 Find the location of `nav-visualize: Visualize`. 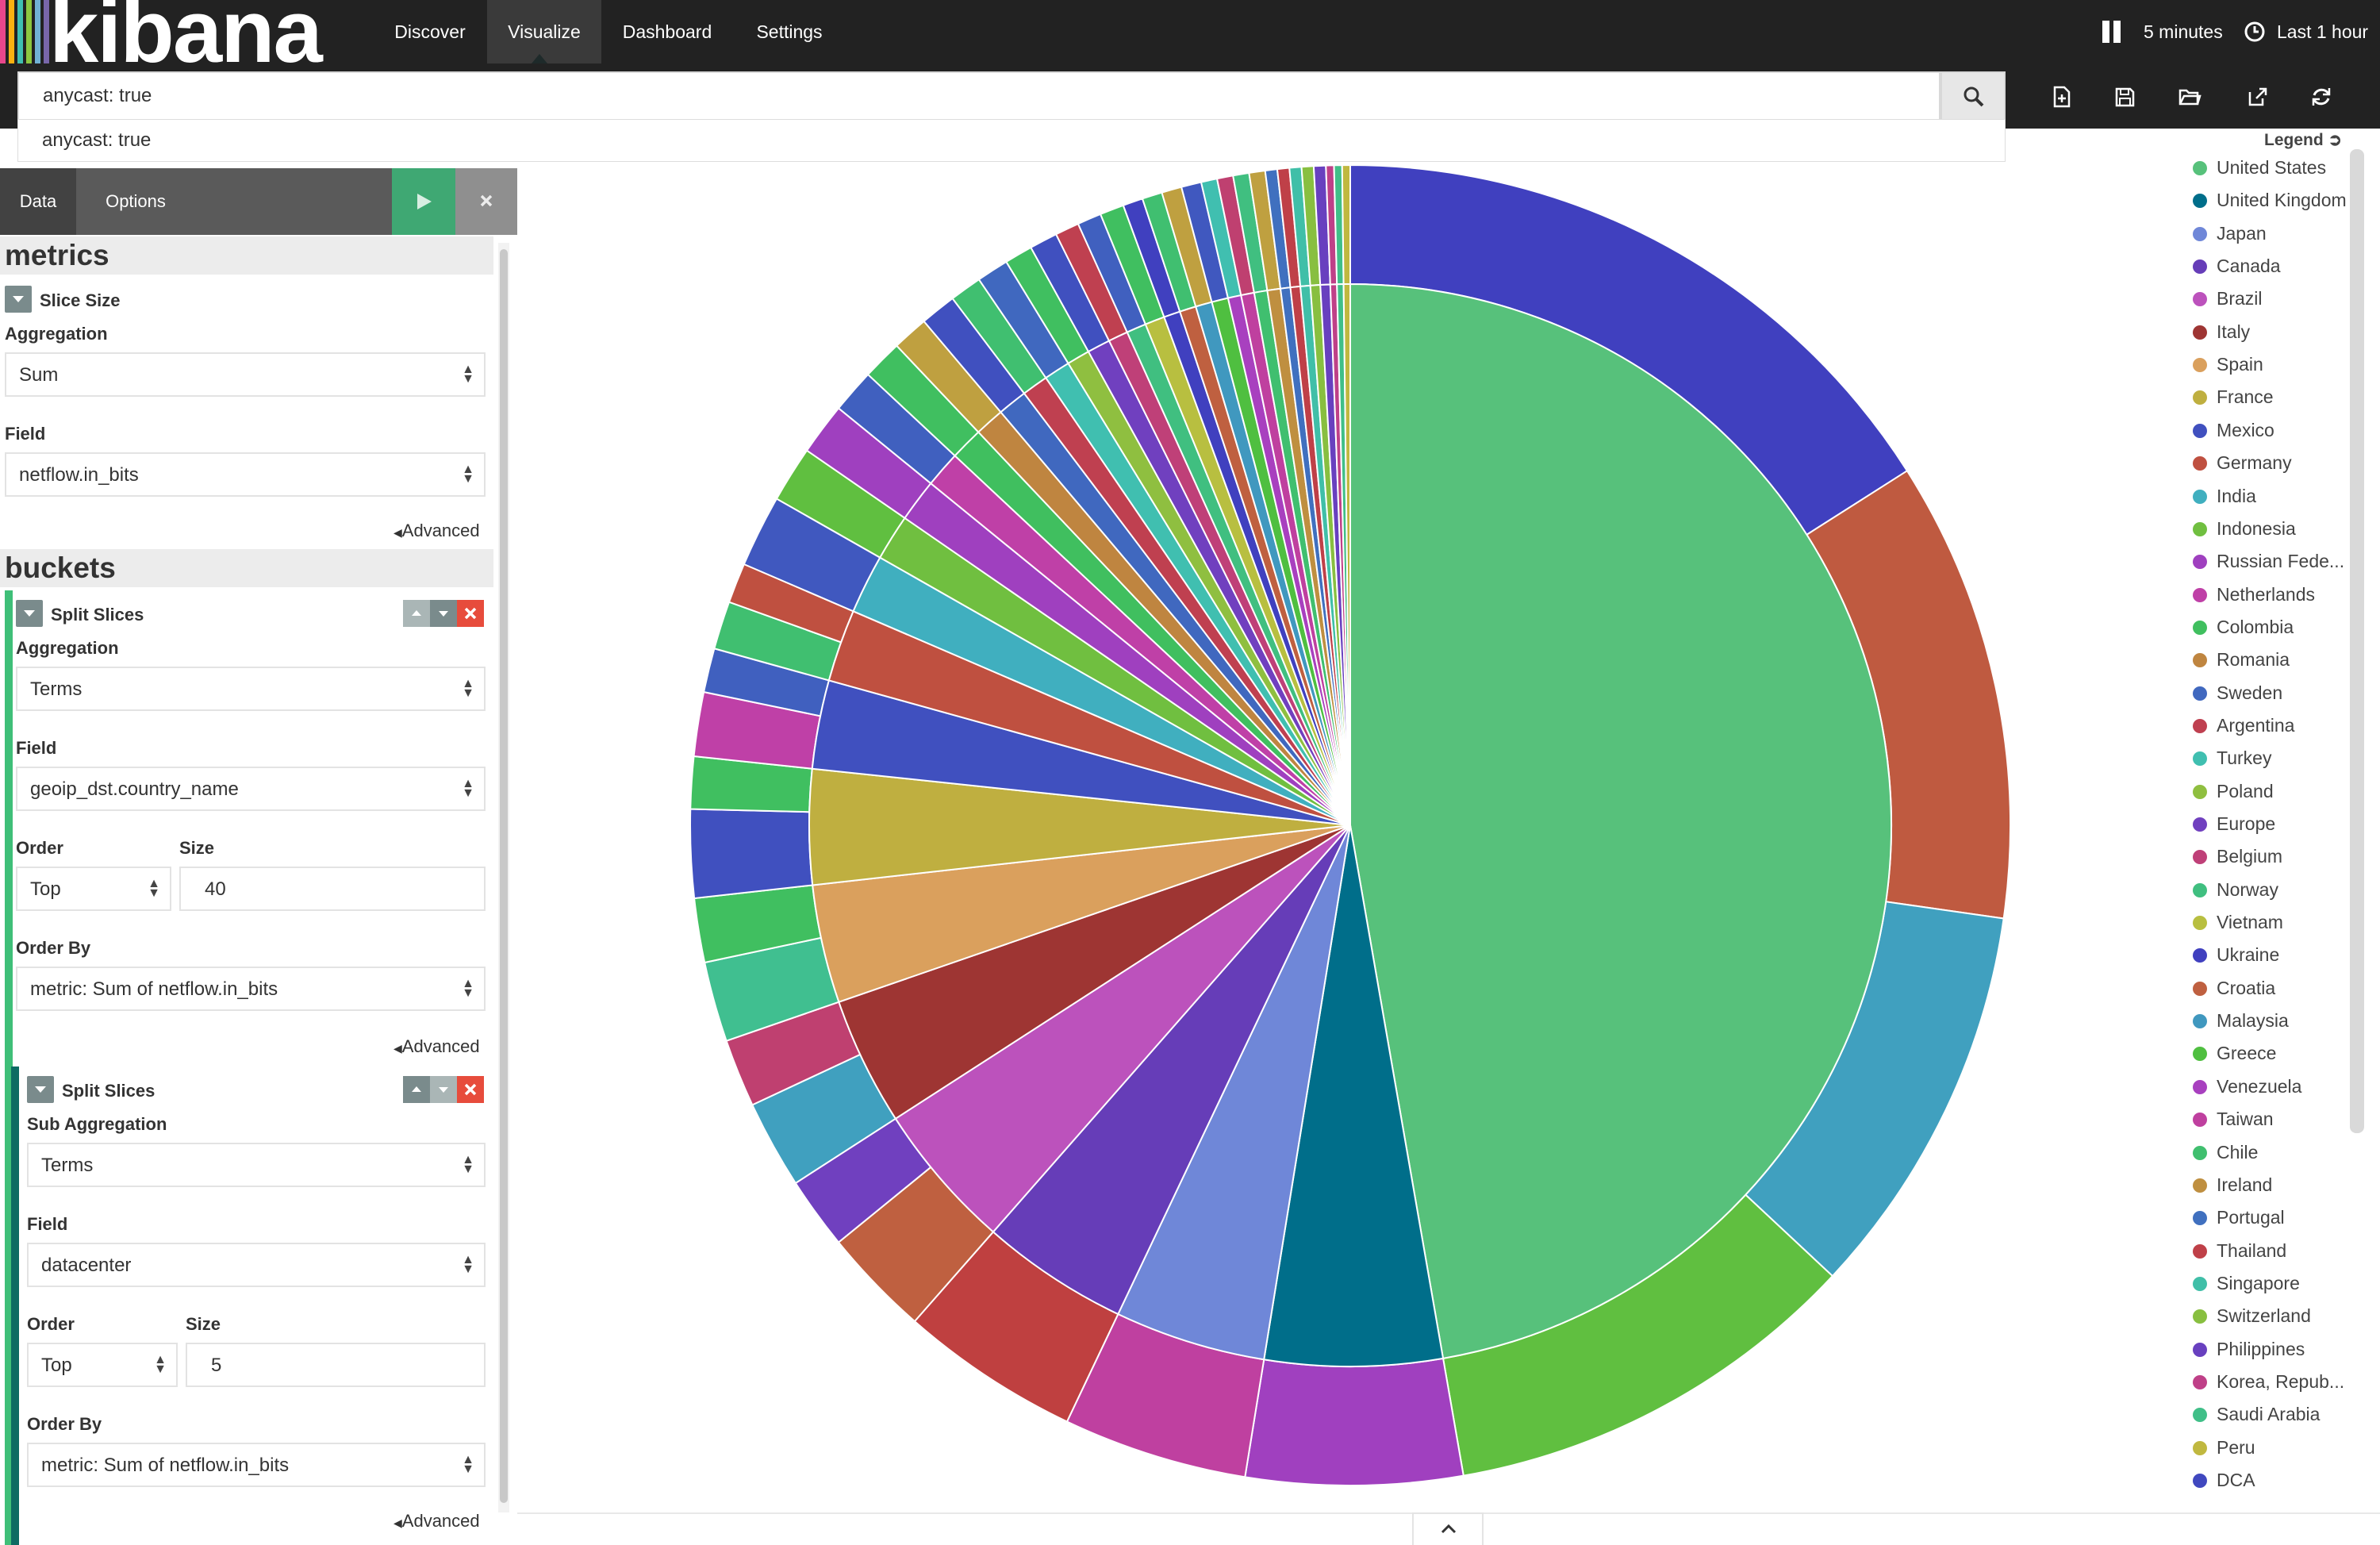

nav-visualize: Visualize is located at coordinates (544, 31).